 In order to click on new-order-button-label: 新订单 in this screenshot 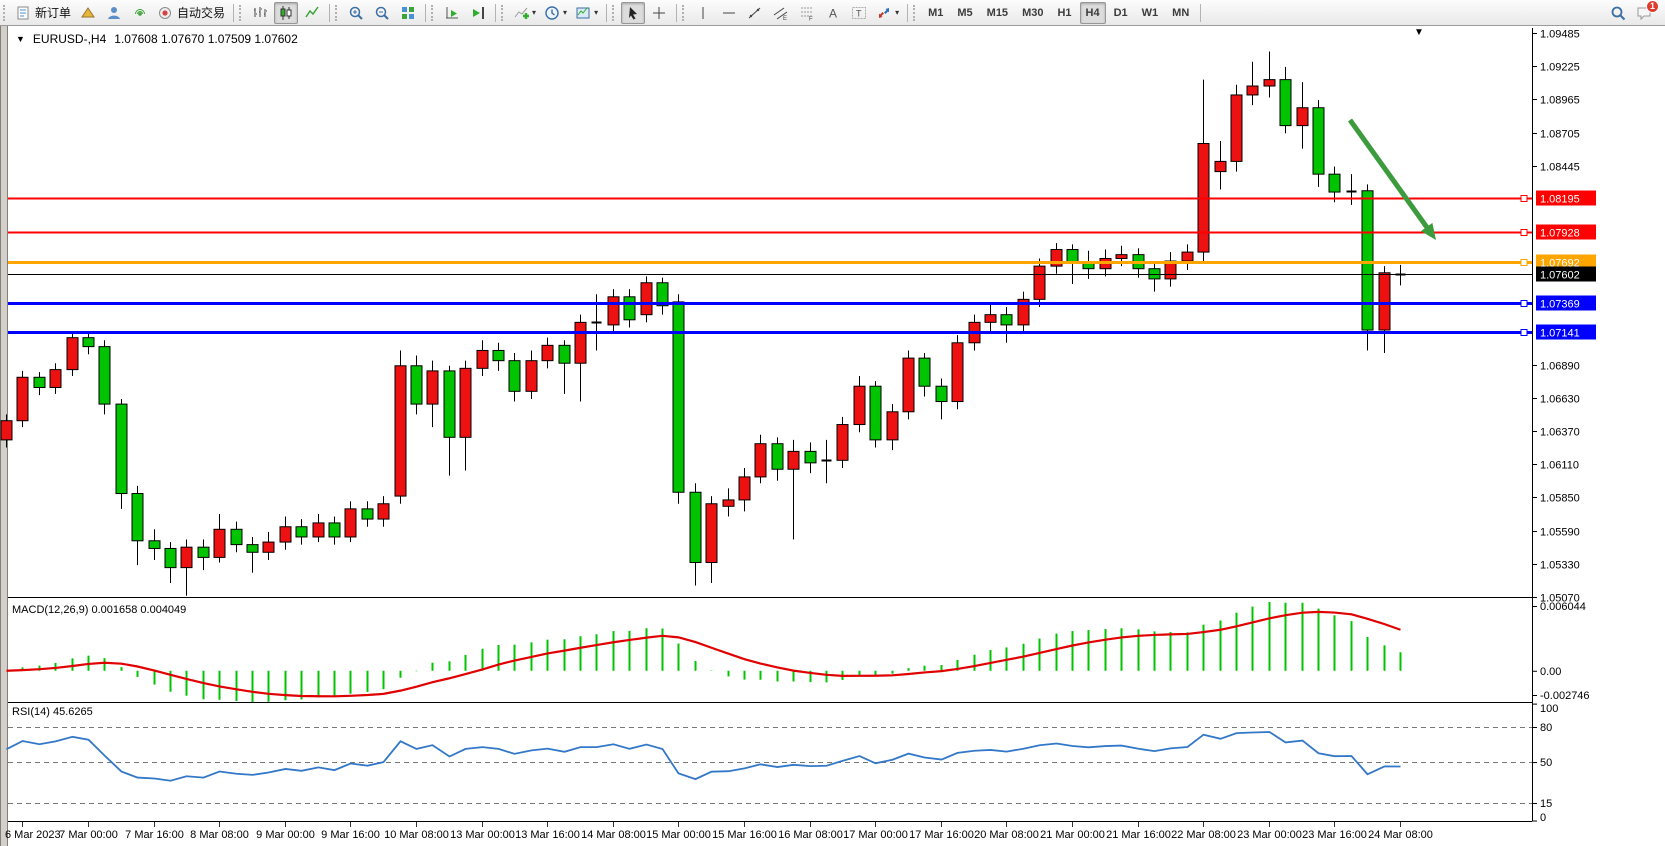, I will do `click(53, 13)`.